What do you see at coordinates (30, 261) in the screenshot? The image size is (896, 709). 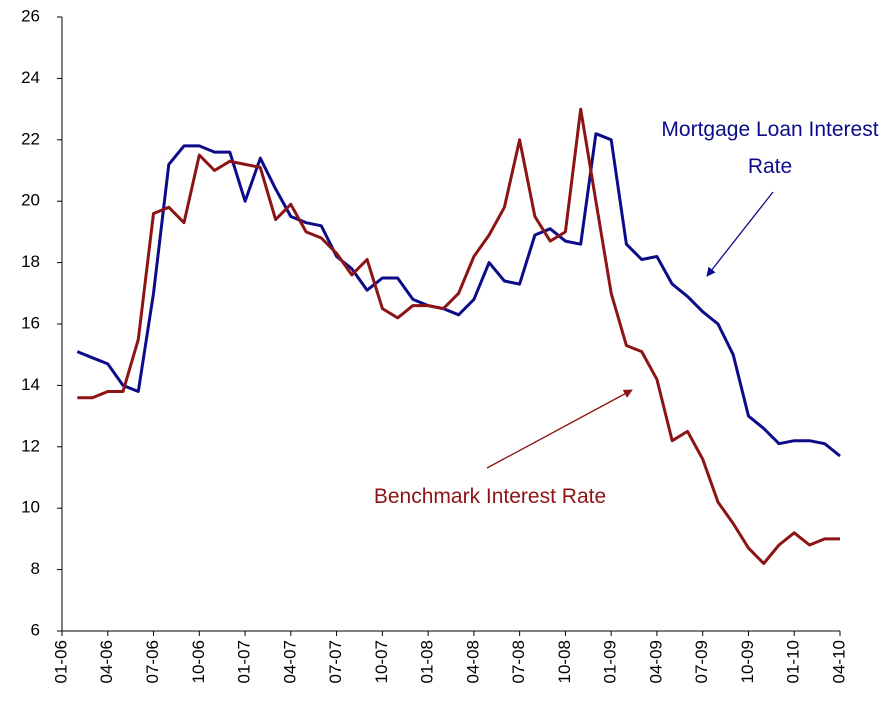 I see `y-tick-label: 18` at bounding box center [30, 261].